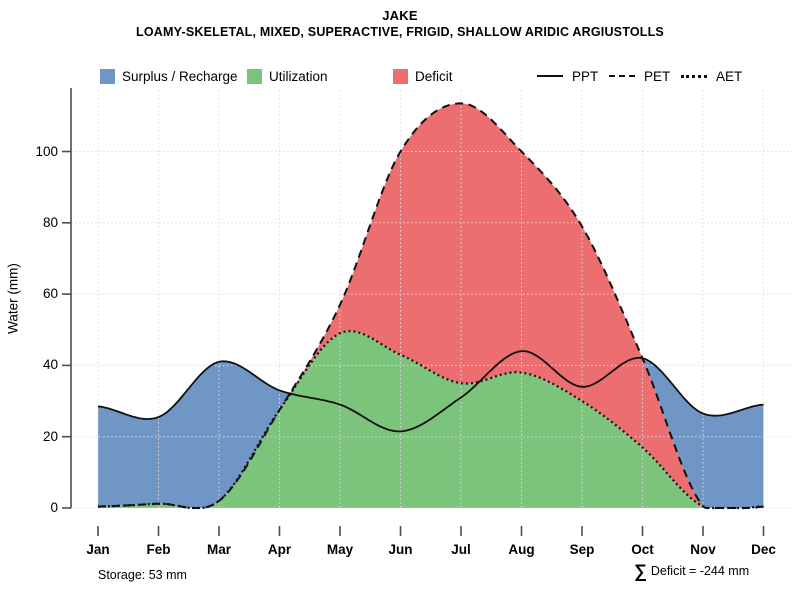  Describe the element at coordinates (642, 549) in the screenshot. I see `x-tick-label: Oct` at that location.